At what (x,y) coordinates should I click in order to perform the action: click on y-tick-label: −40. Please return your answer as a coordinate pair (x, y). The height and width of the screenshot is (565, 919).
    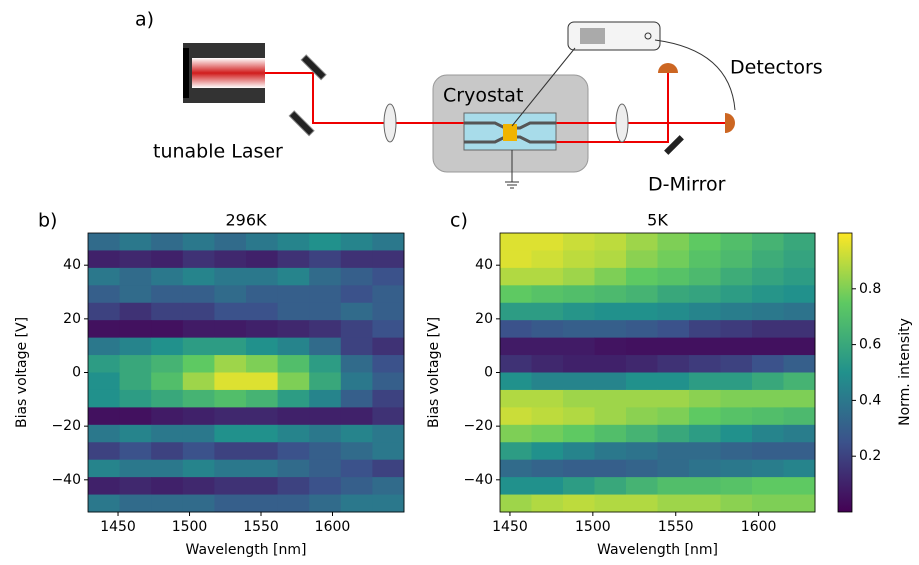
    Looking at the image, I should click on (478, 480).